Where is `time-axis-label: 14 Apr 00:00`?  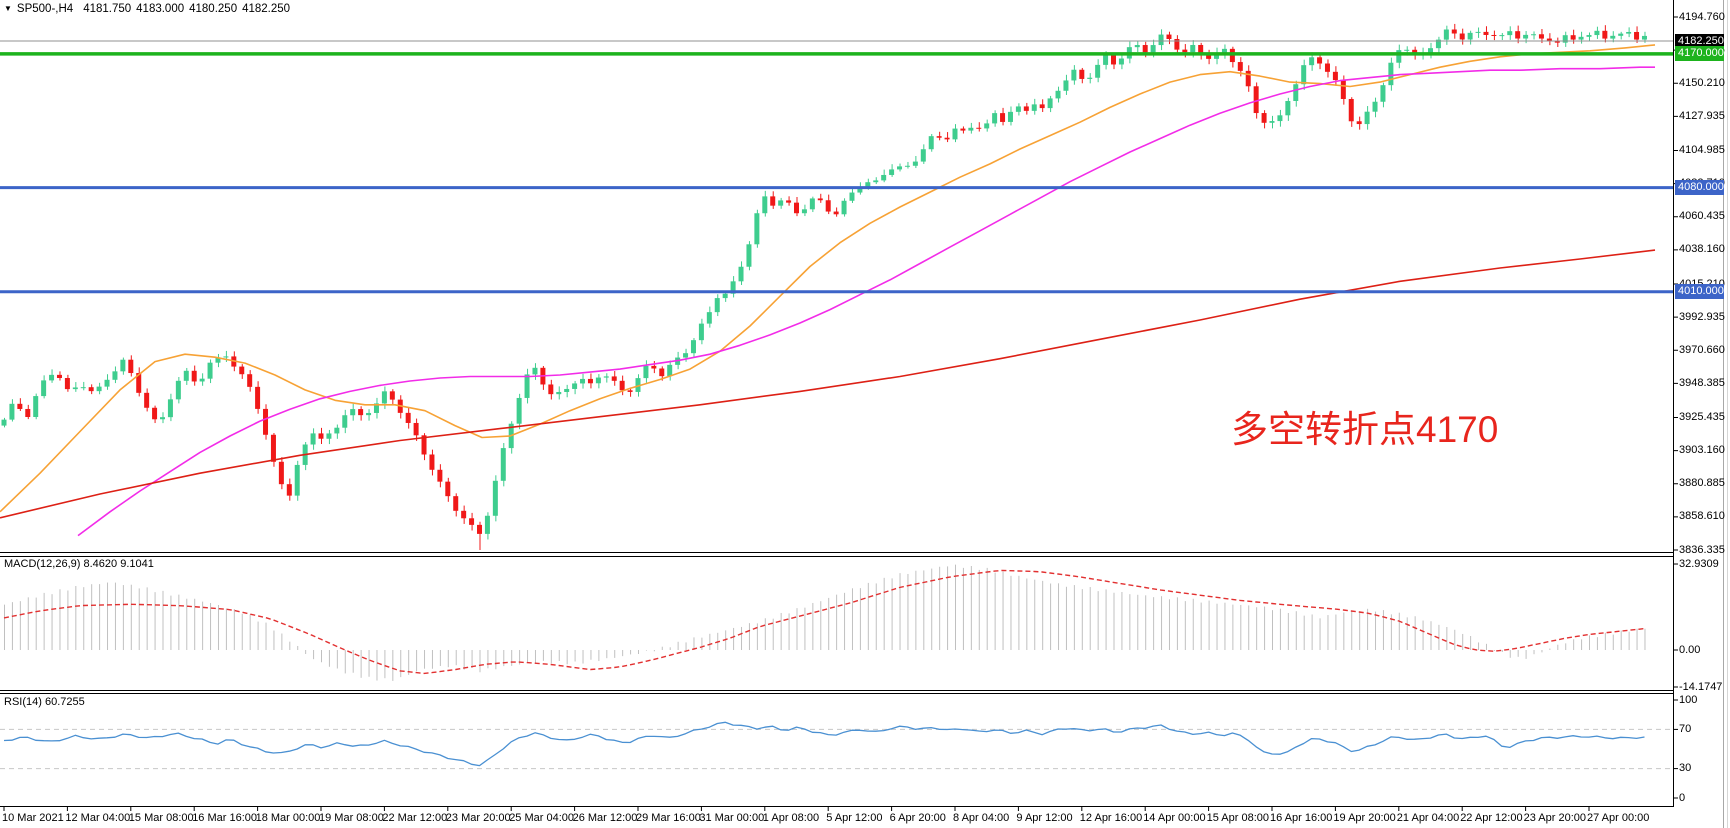 time-axis-label: 14 Apr 00:00 is located at coordinates (1174, 818).